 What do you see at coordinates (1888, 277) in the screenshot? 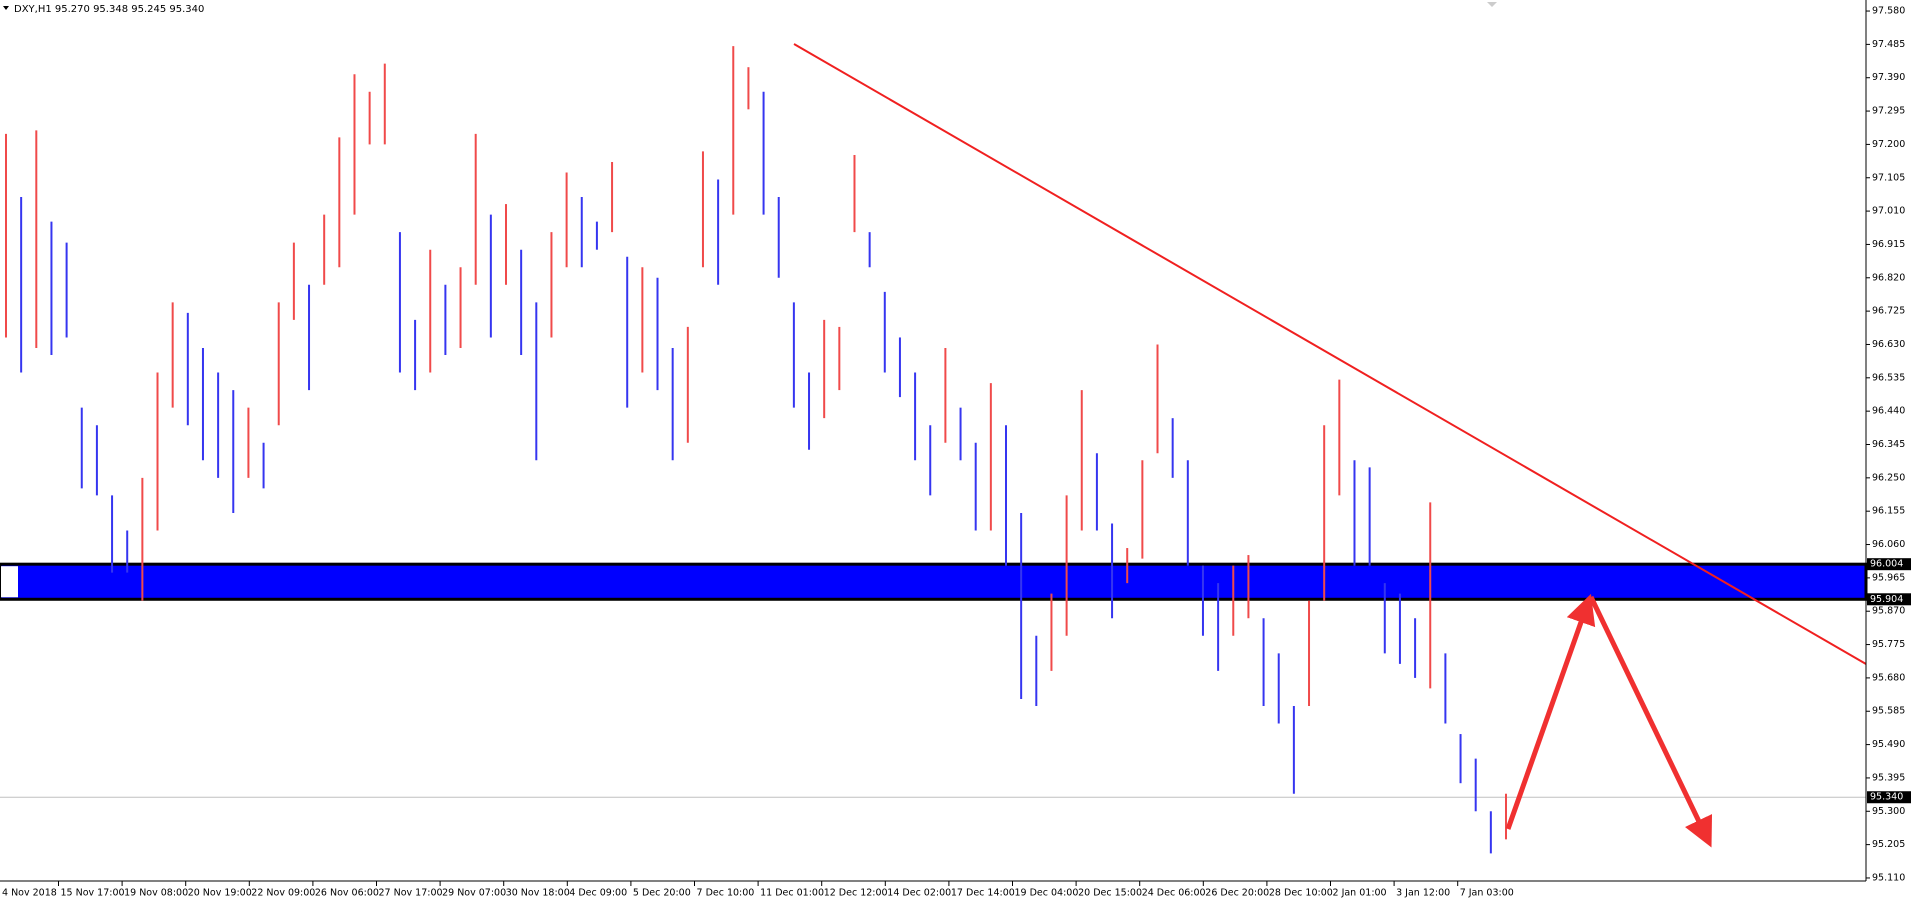
I see `y-tick-label: 96.820` at bounding box center [1888, 277].